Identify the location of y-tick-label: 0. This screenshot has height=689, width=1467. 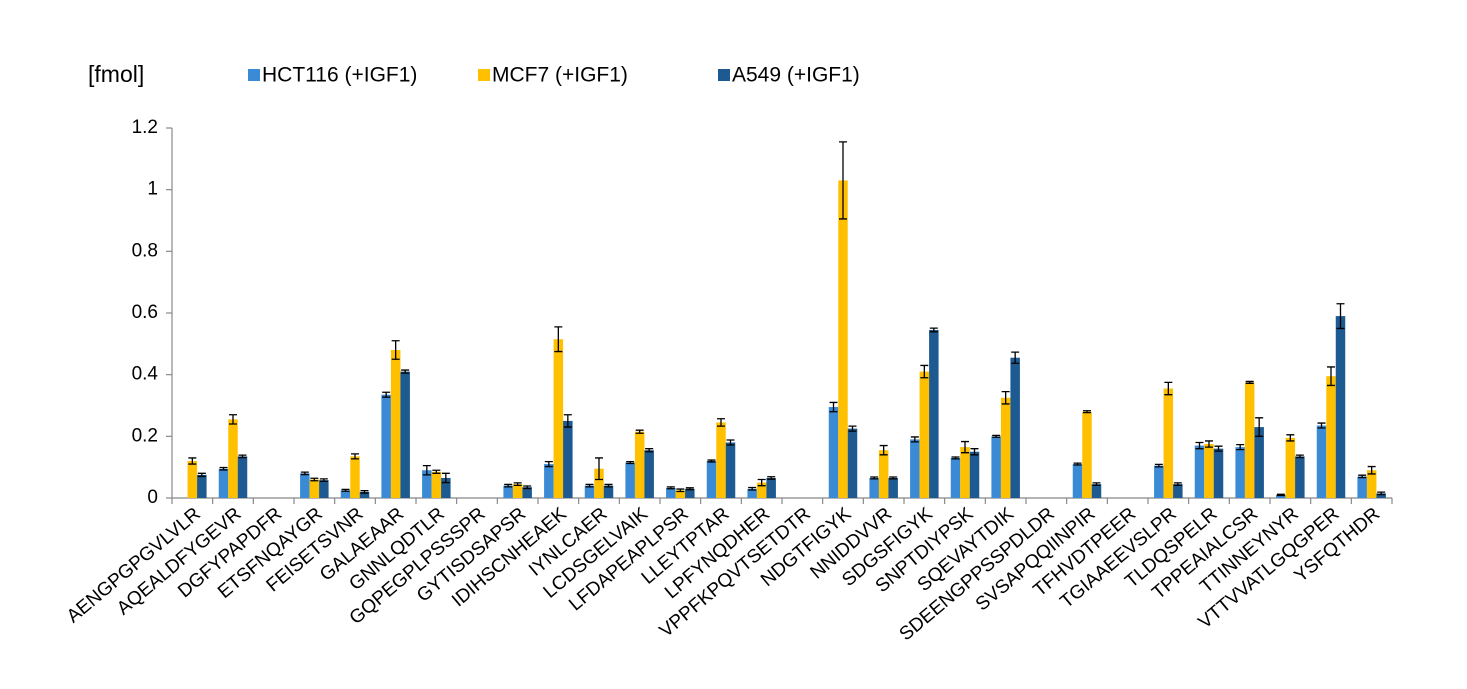
(152, 497).